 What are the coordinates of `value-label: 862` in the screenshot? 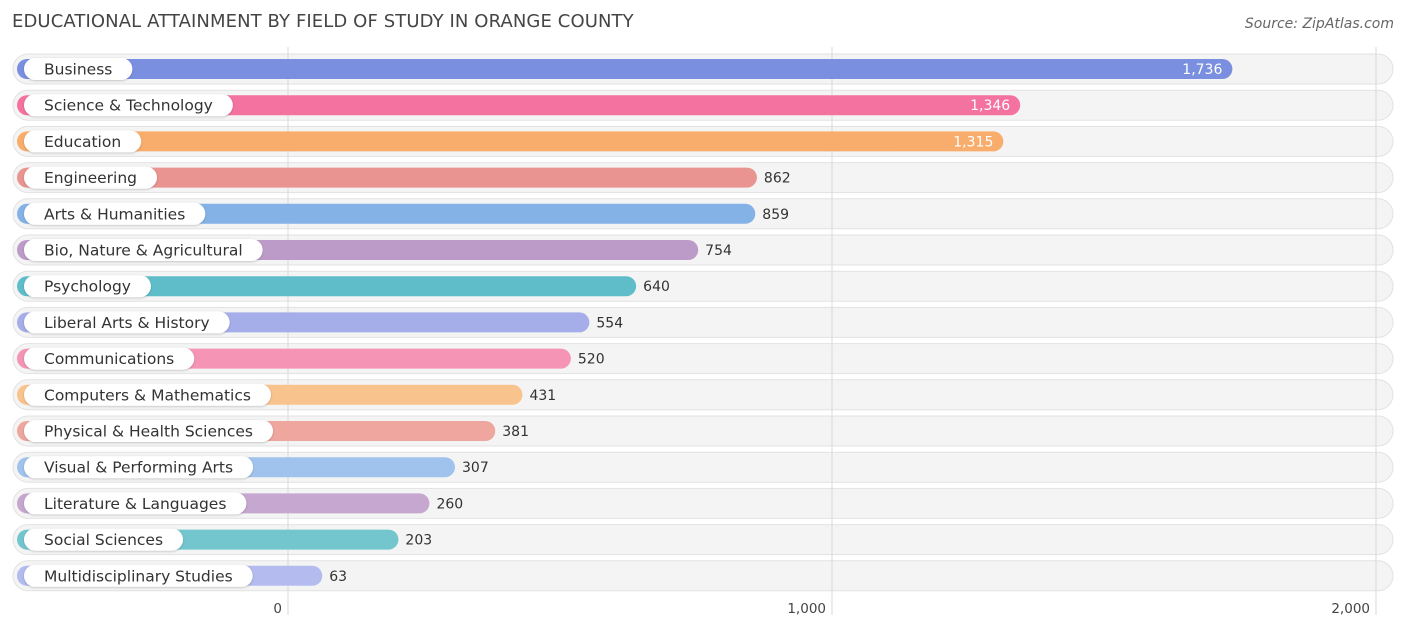 It's located at (777, 179).